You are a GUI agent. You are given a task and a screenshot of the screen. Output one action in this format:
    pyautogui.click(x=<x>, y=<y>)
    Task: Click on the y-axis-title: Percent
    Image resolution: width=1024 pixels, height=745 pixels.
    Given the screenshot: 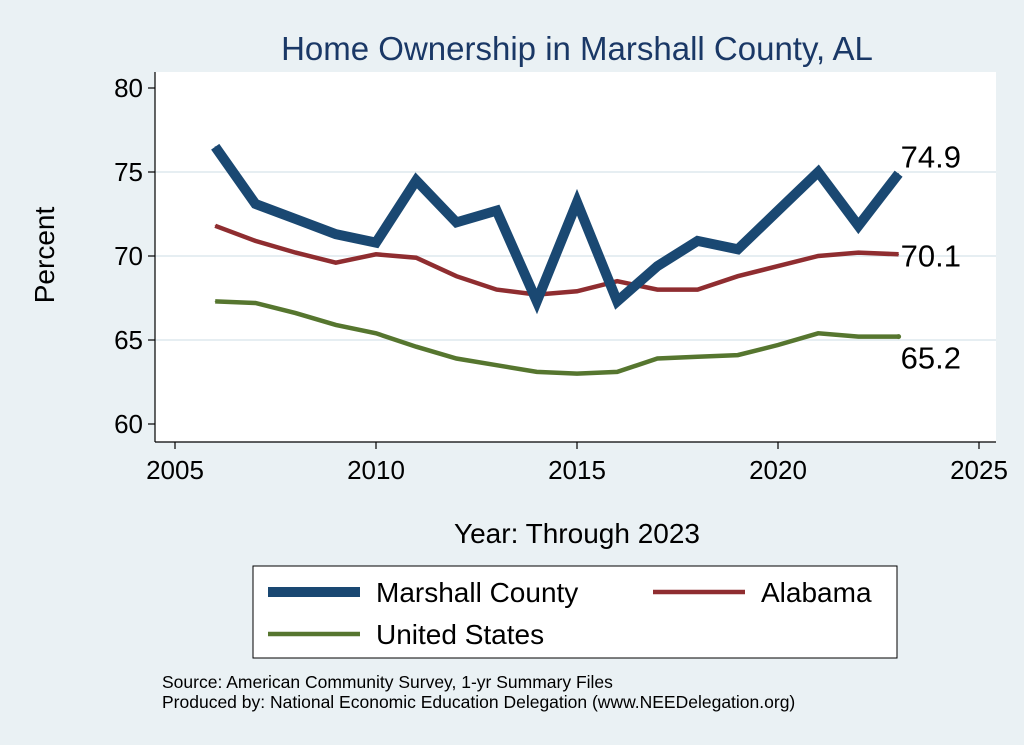 What is the action you would take?
    pyautogui.click(x=44, y=255)
    